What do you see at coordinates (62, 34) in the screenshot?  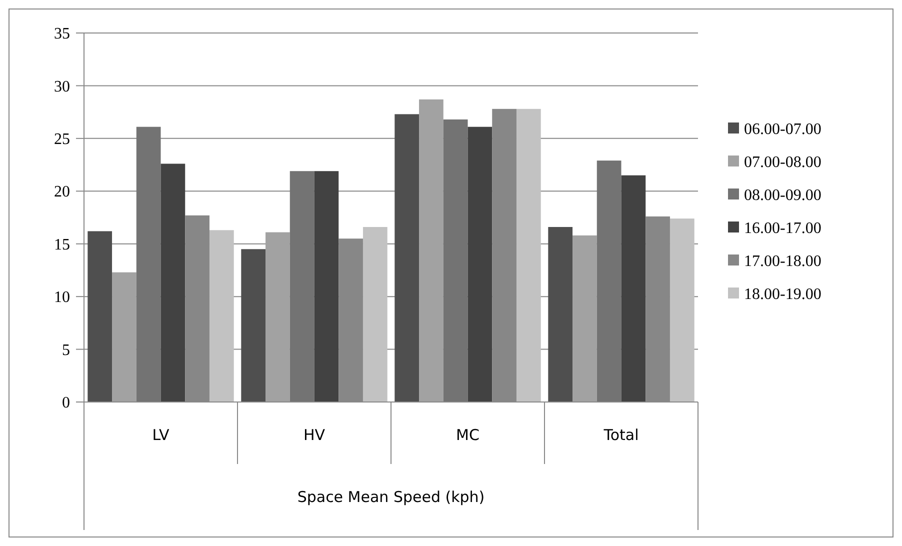 I see `y-tick-label: 35` at bounding box center [62, 34].